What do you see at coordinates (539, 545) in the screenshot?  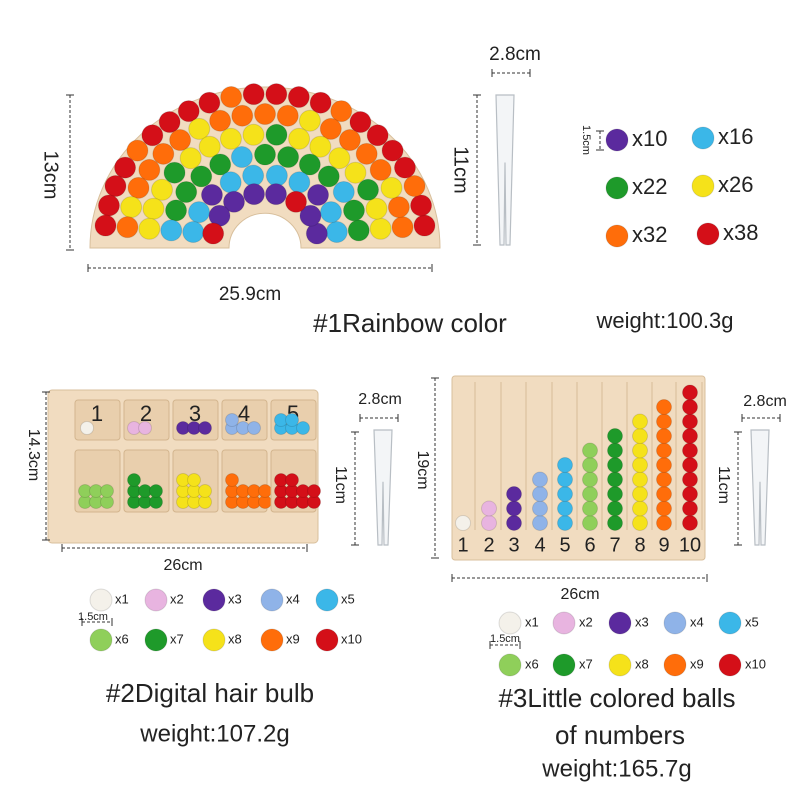 I see `board-number: 4` at bounding box center [539, 545].